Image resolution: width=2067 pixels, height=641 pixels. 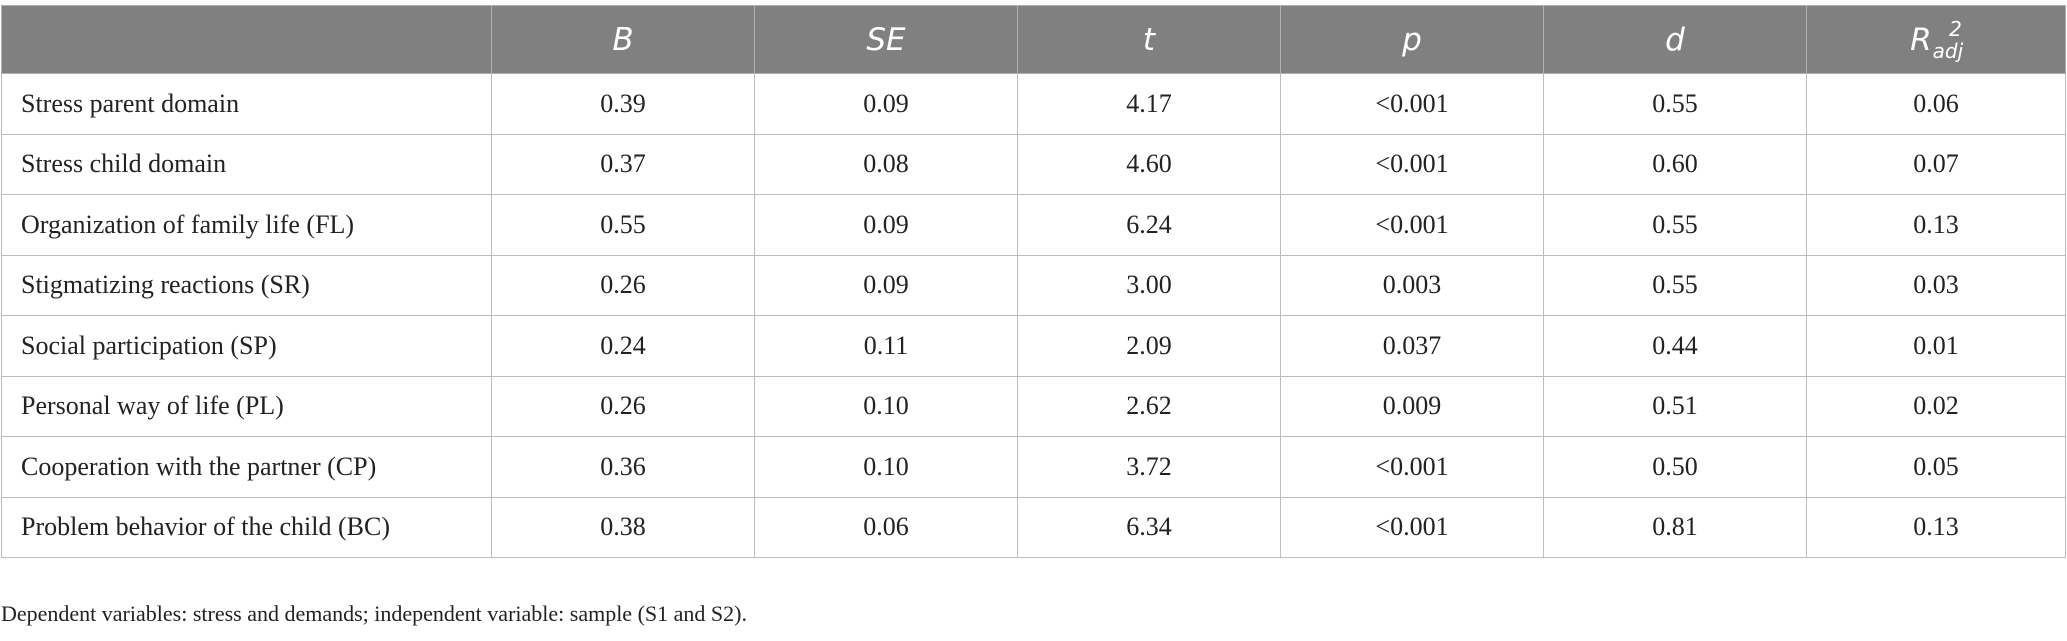 I want to click on header-b: B, so click(x=623, y=39).